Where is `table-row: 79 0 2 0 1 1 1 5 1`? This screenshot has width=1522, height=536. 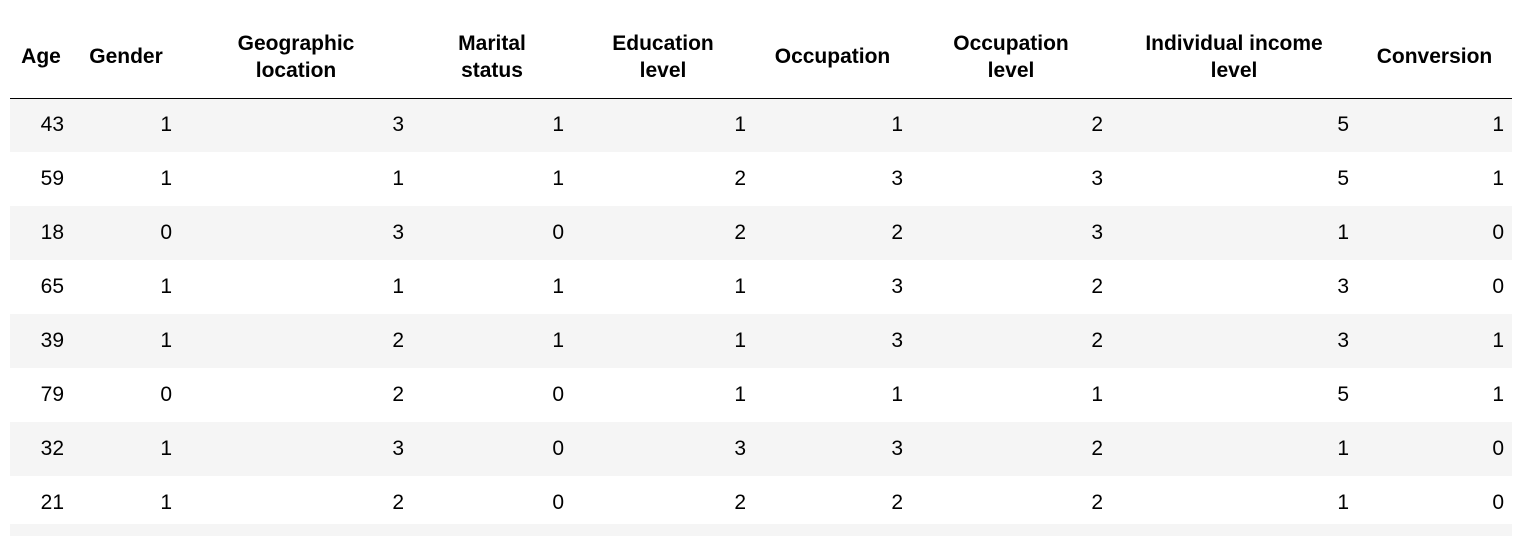
table-row: 79 0 2 0 1 1 1 5 1 is located at coordinates (761, 395).